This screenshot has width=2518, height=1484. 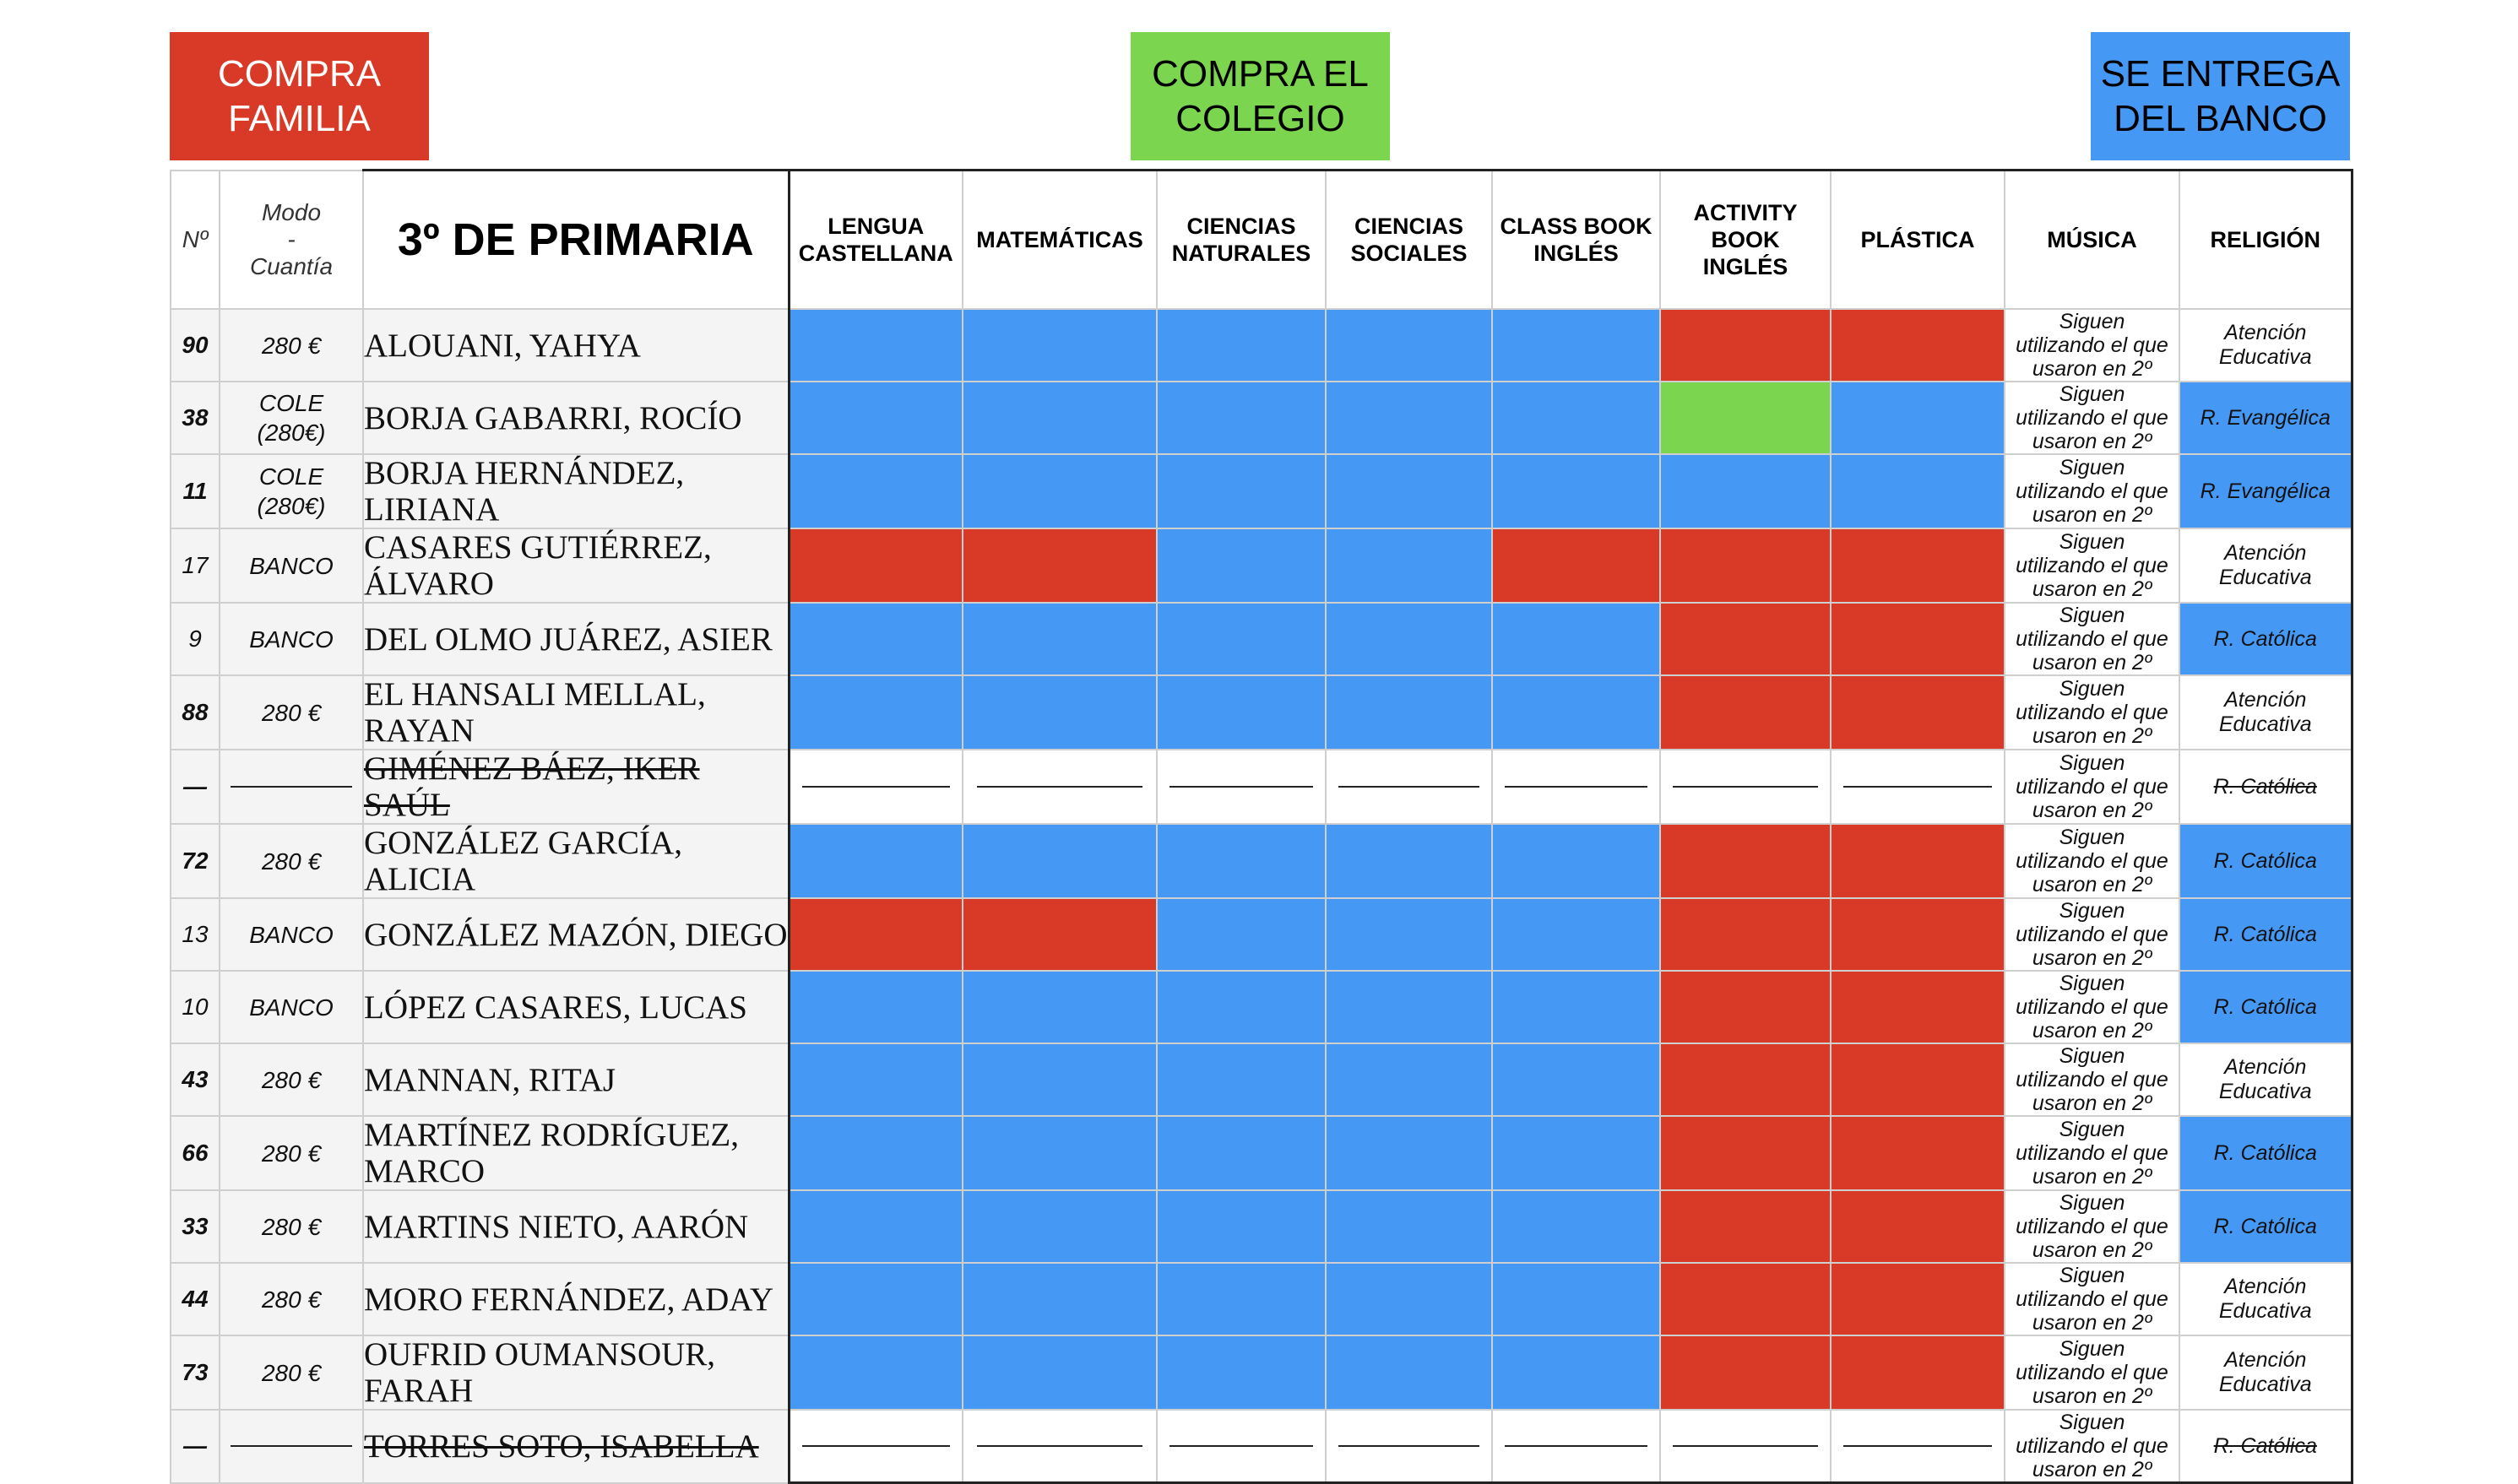 What do you see at coordinates (291, 433) in the screenshot?
I see `purchase-mode-line2: (280€)` at bounding box center [291, 433].